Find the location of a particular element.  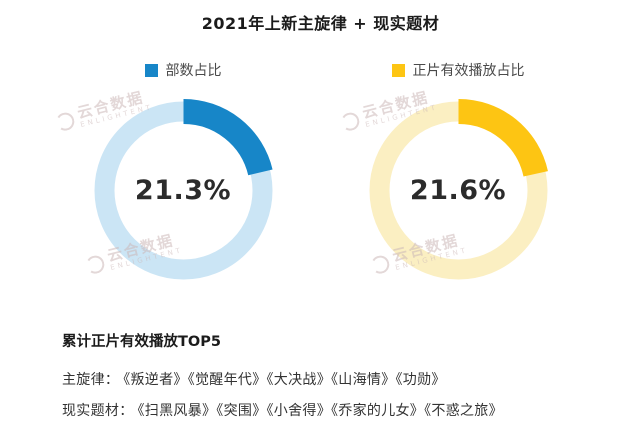

legend-playback-share: 正片有效播放占比 is located at coordinates (458, 70).